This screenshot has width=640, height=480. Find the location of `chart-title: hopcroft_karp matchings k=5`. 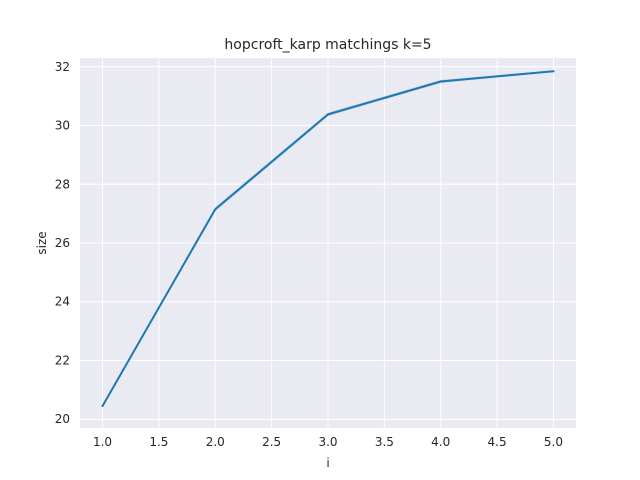

chart-title: hopcroft_karp matchings k=5 is located at coordinates (327, 45).